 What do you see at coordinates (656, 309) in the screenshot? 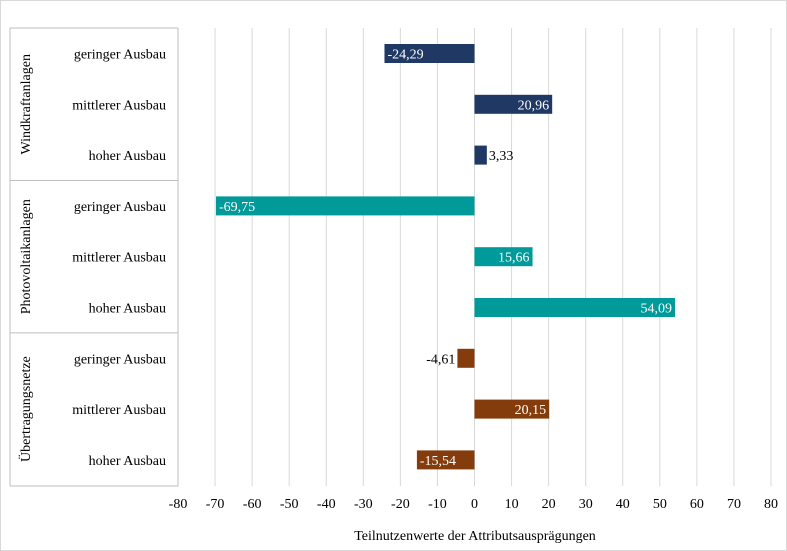
I see `data-label: 54,09` at bounding box center [656, 309].